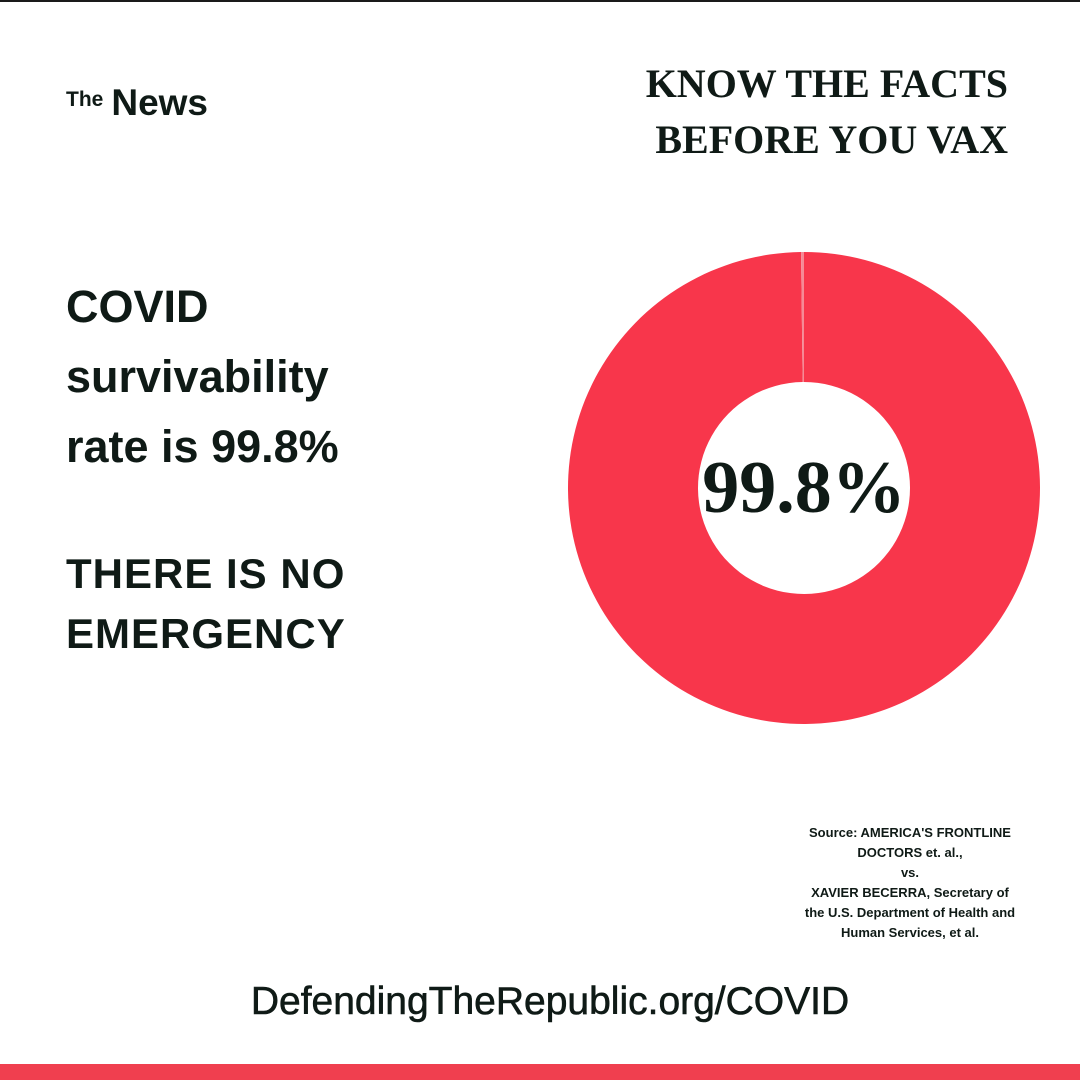  What do you see at coordinates (206, 604) in the screenshot?
I see `emergency-statement: THERE IS NO EMERGENCY` at bounding box center [206, 604].